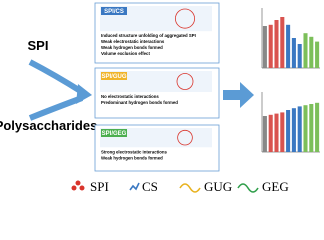 The image size is (324, 240). I want to click on legend-icons, so click(165, 186).